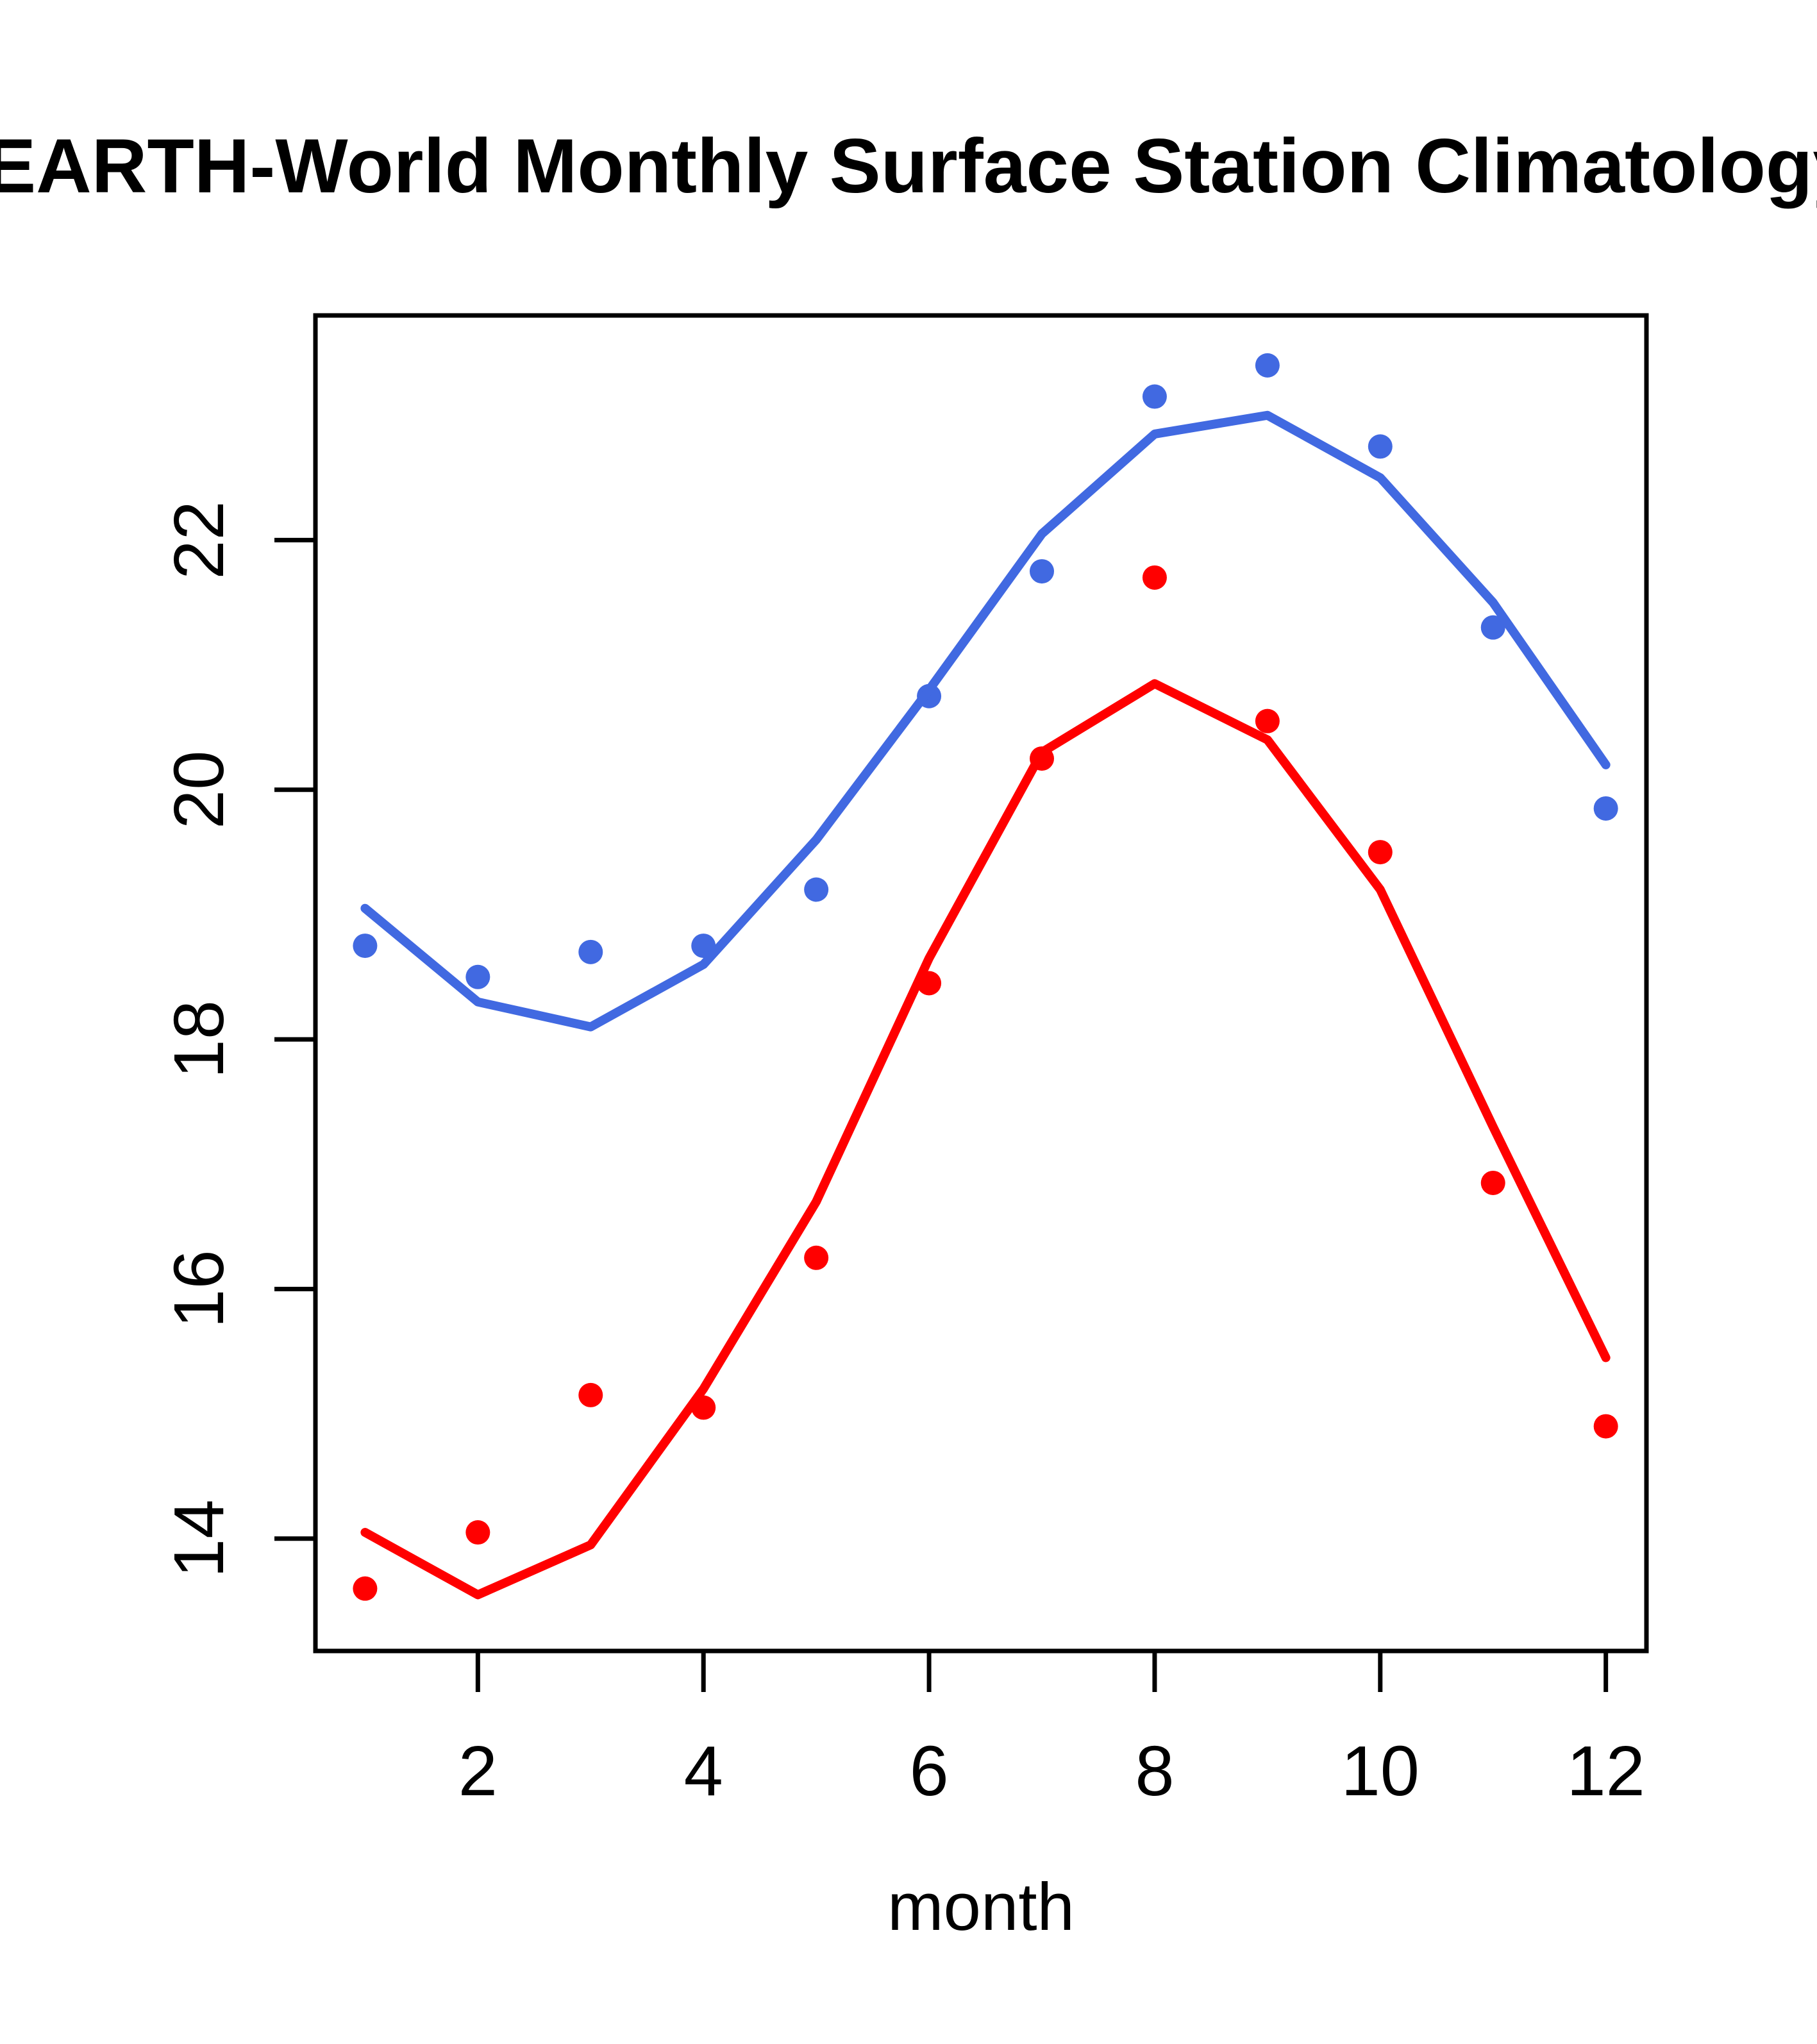  What do you see at coordinates (929, 1772) in the screenshot?
I see `x-tick-label: 6` at bounding box center [929, 1772].